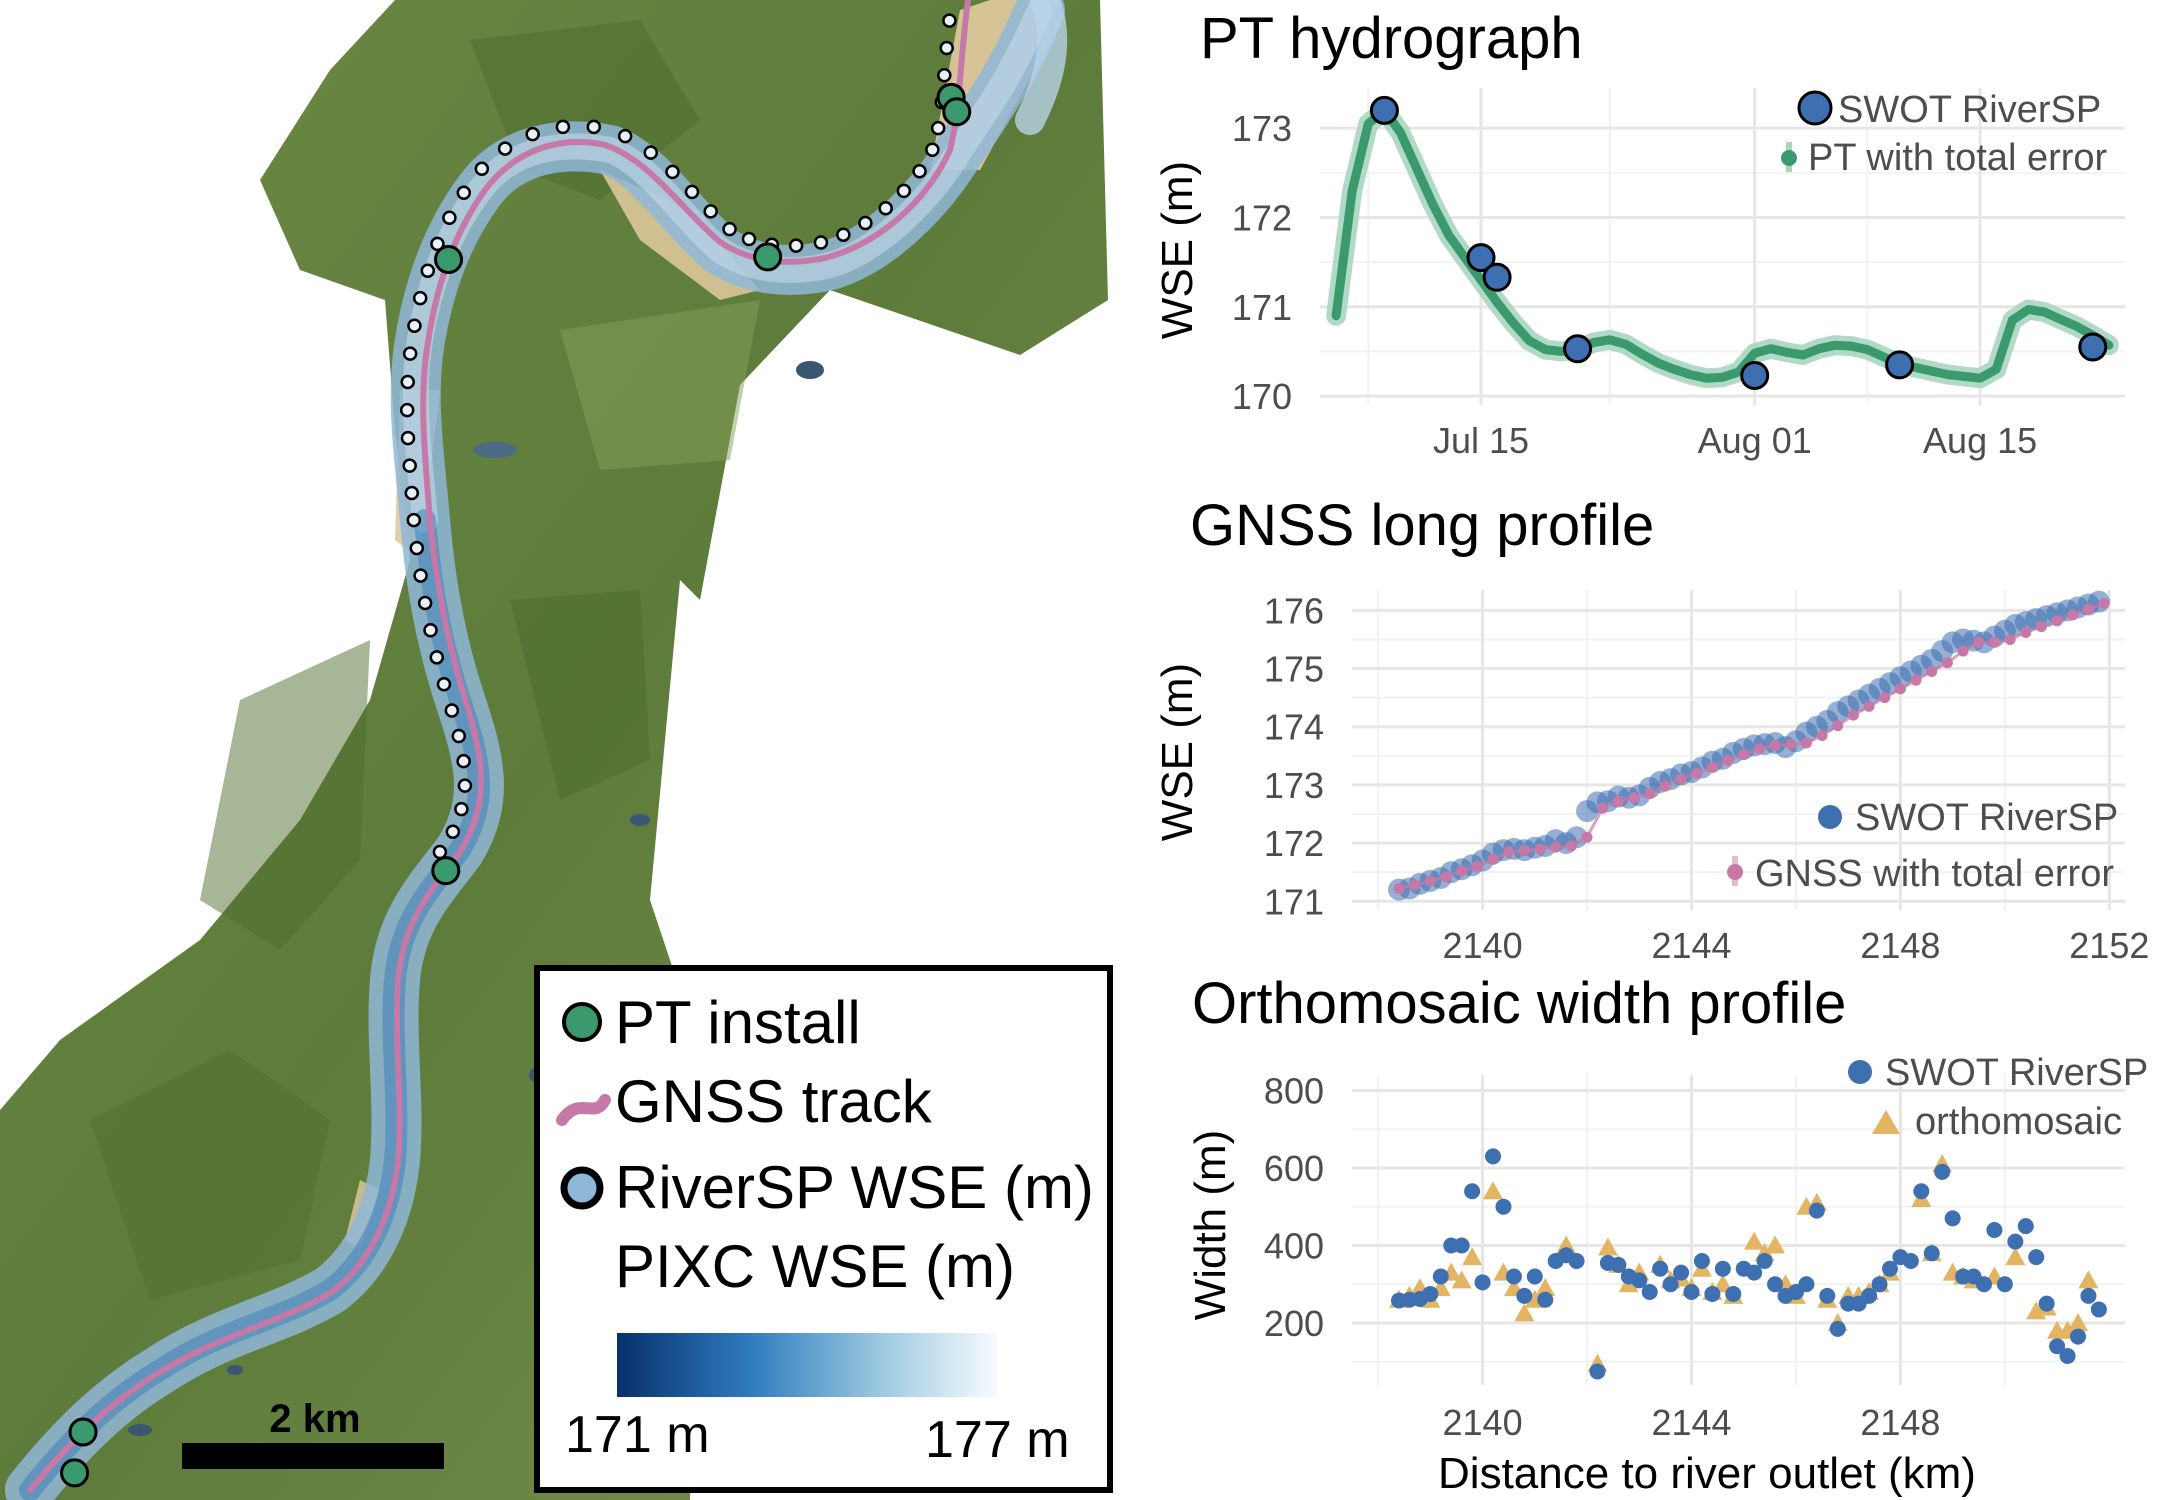  I want to click on y-tick-label: 174, so click(1294, 727).